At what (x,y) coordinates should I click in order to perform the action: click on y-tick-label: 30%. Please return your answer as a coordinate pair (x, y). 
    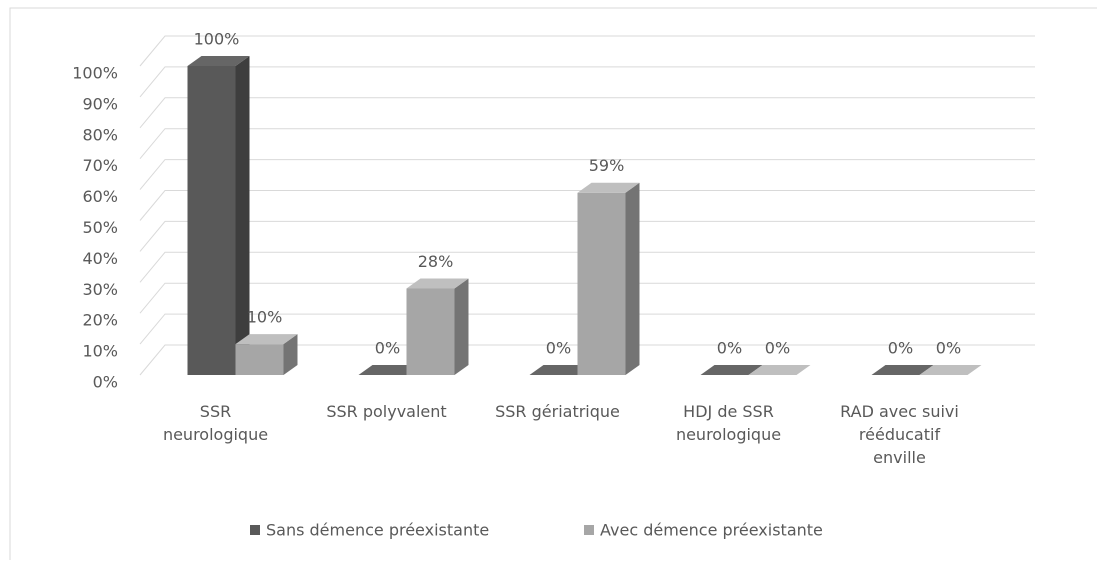
    Looking at the image, I should click on (100, 289).